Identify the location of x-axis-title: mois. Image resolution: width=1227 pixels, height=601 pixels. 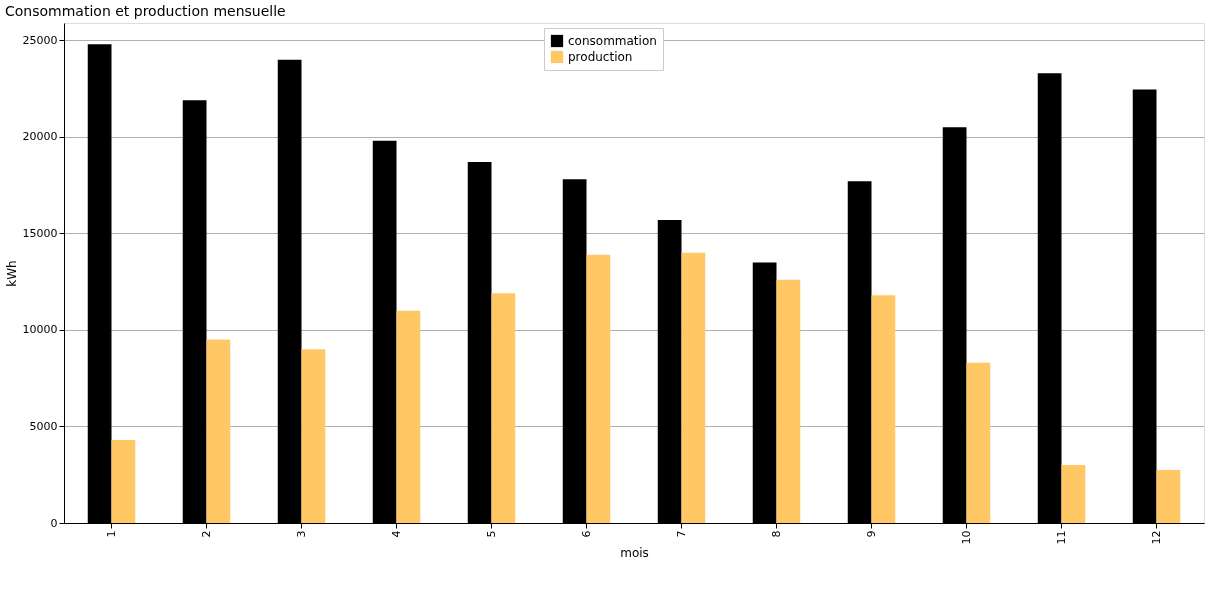
(634, 553).